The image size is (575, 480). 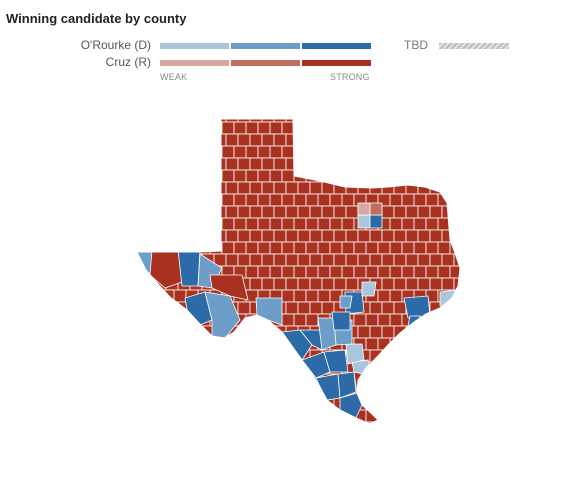 I want to click on county-jefferson, so click(x=448, y=298).